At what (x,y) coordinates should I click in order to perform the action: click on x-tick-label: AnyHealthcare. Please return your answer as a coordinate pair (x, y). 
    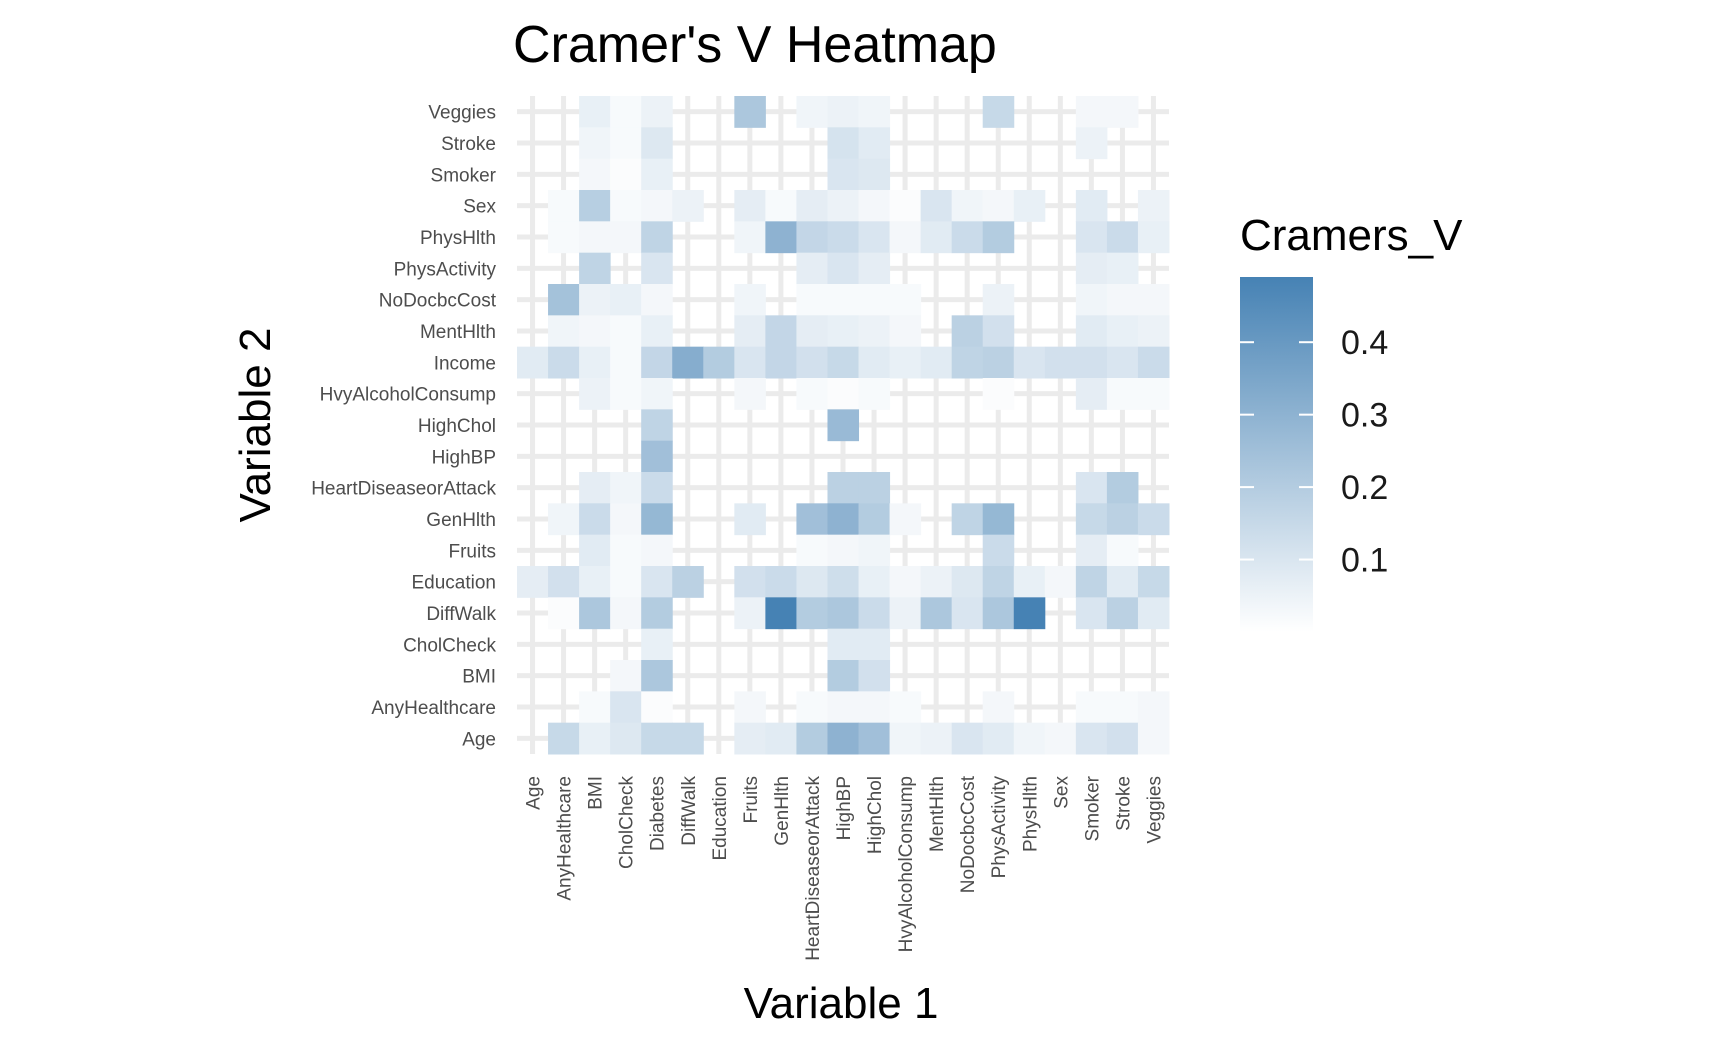
    Looking at the image, I should click on (565, 838).